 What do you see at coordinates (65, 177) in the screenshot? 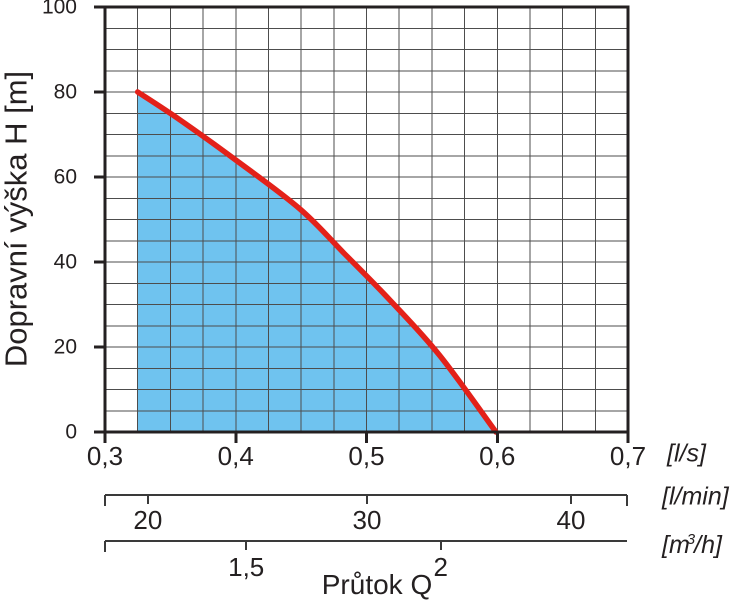
I see `y-tick-label: 60` at bounding box center [65, 177].